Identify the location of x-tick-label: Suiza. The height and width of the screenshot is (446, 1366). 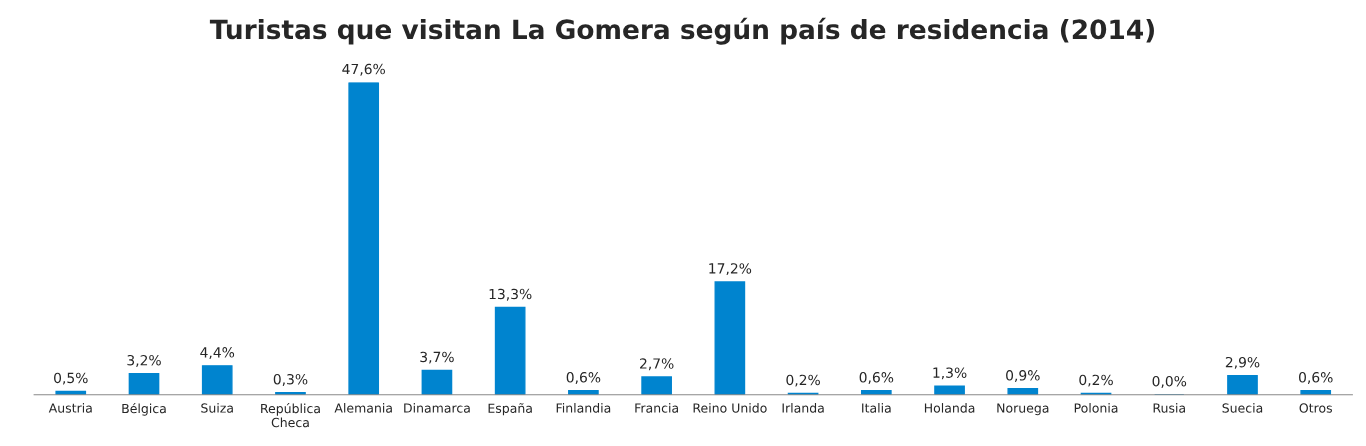
(217, 408).